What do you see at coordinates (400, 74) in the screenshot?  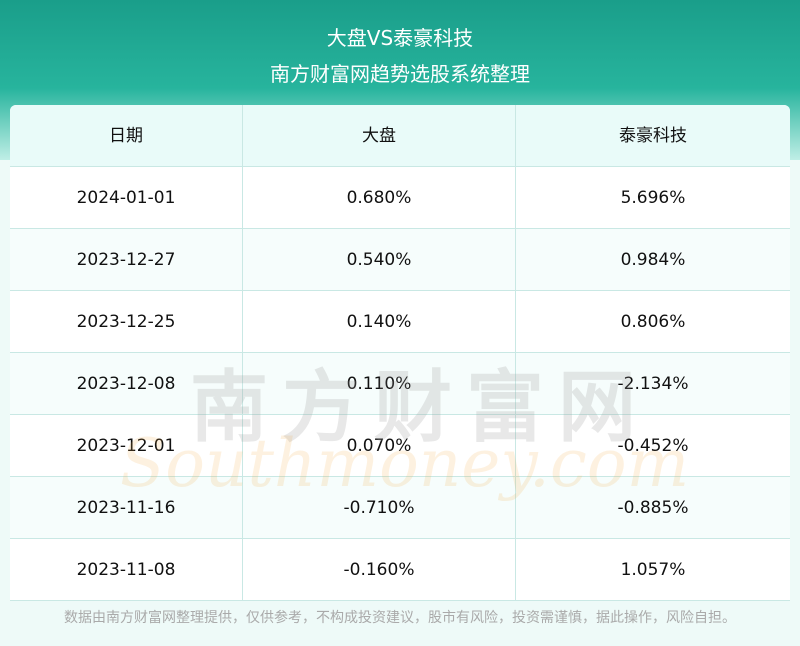 I see `subtitle: 南方财富网趋势选股系统整理` at bounding box center [400, 74].